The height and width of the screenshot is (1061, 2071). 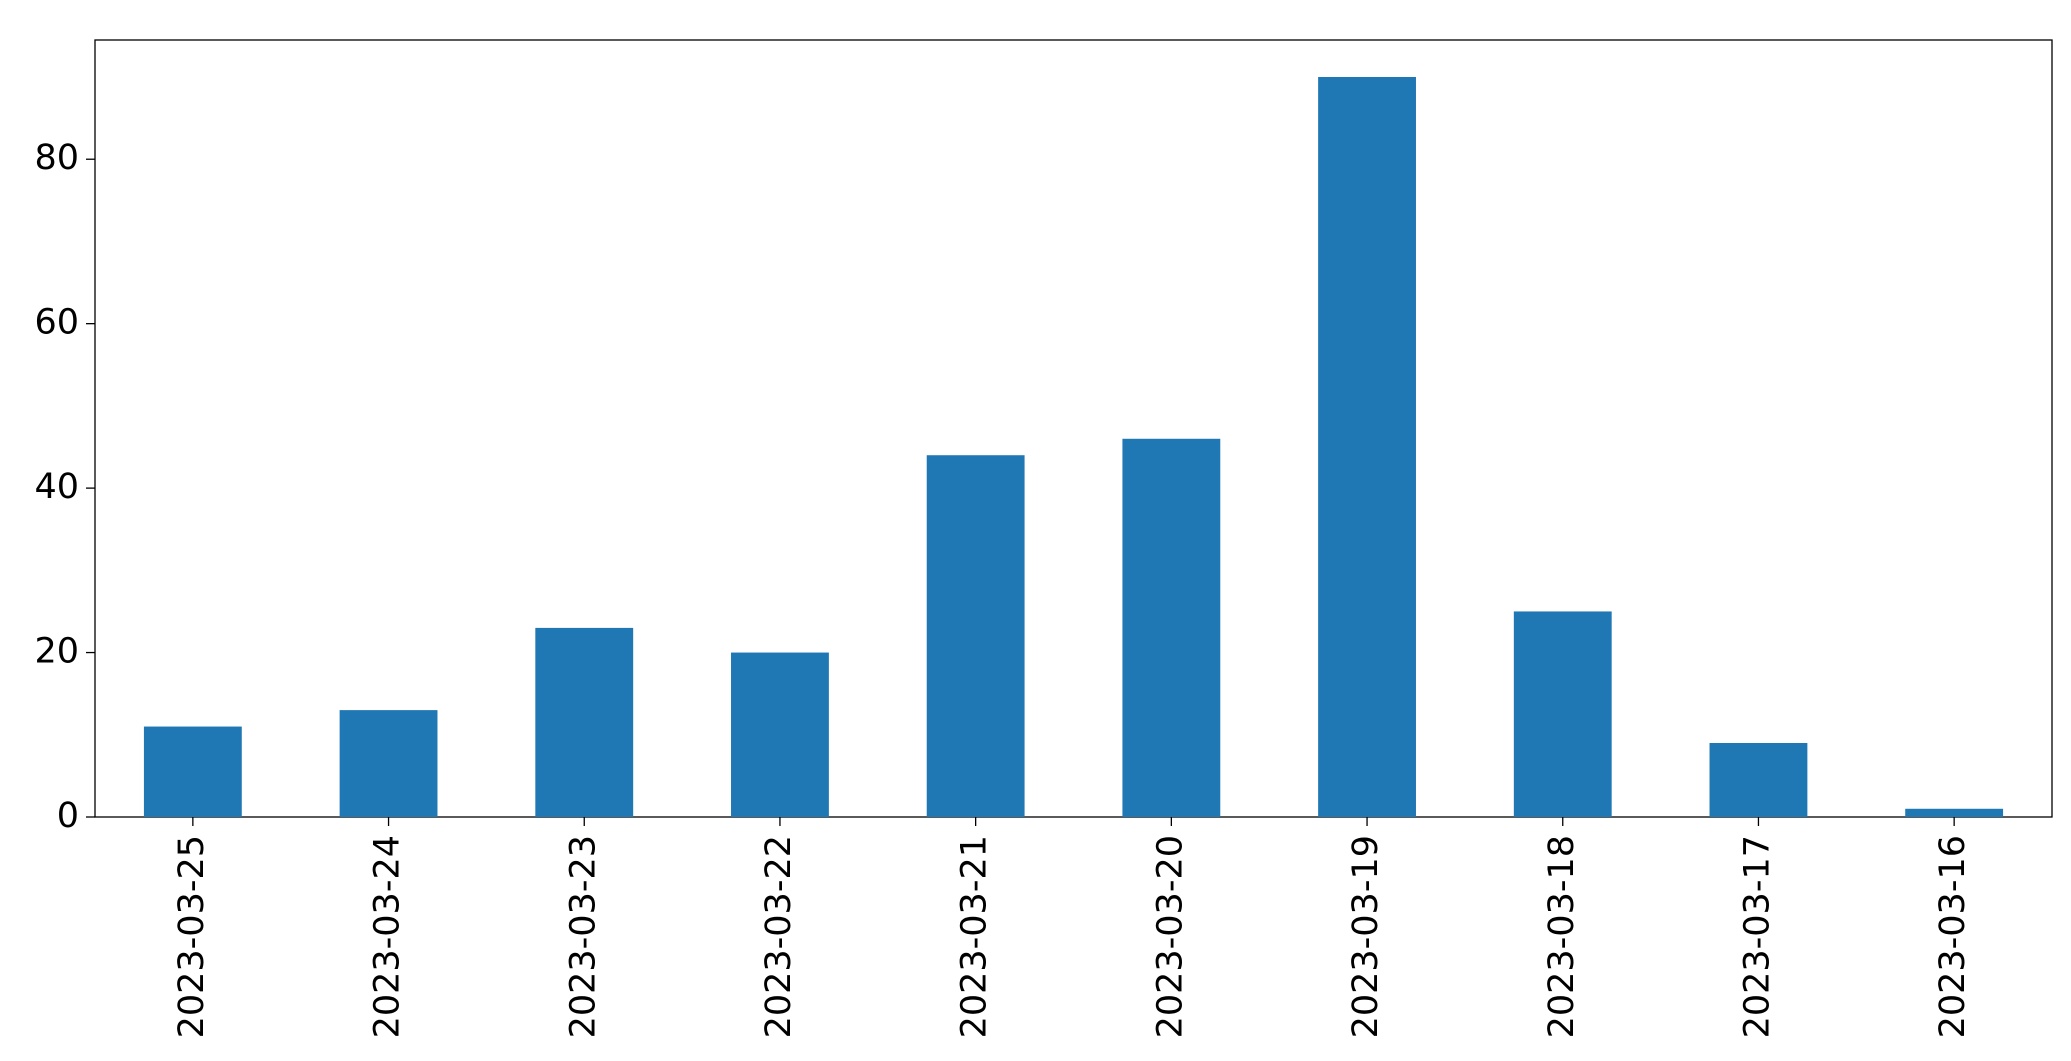 What do you see at coordinates (56, 323) in the screenshot?
I see `y-tick-label: 60` at bounding box center [56, 323].